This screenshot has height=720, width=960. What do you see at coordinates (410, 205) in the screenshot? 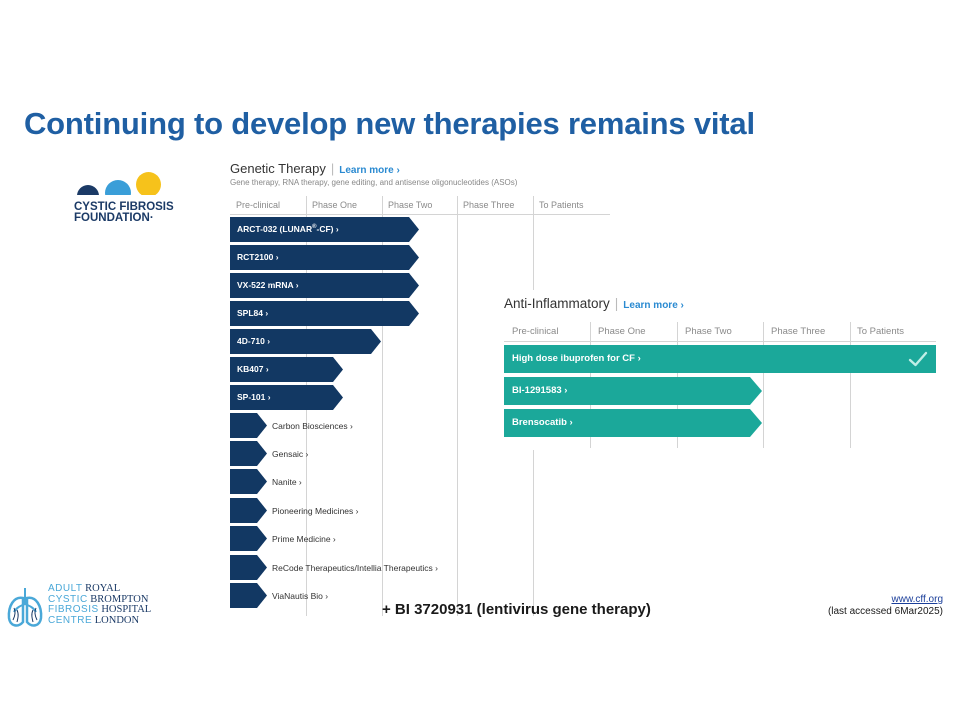
I see `genetic-phase-two: Phase Two` at bounding box center [410, 205].